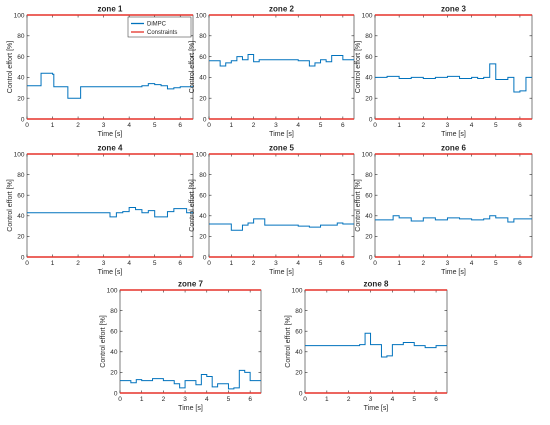 This screenshot has height=425, width=550. Describe the element at coordinates (110, 9) in the screenshot. I see `panel-title: zone 1` at that location.